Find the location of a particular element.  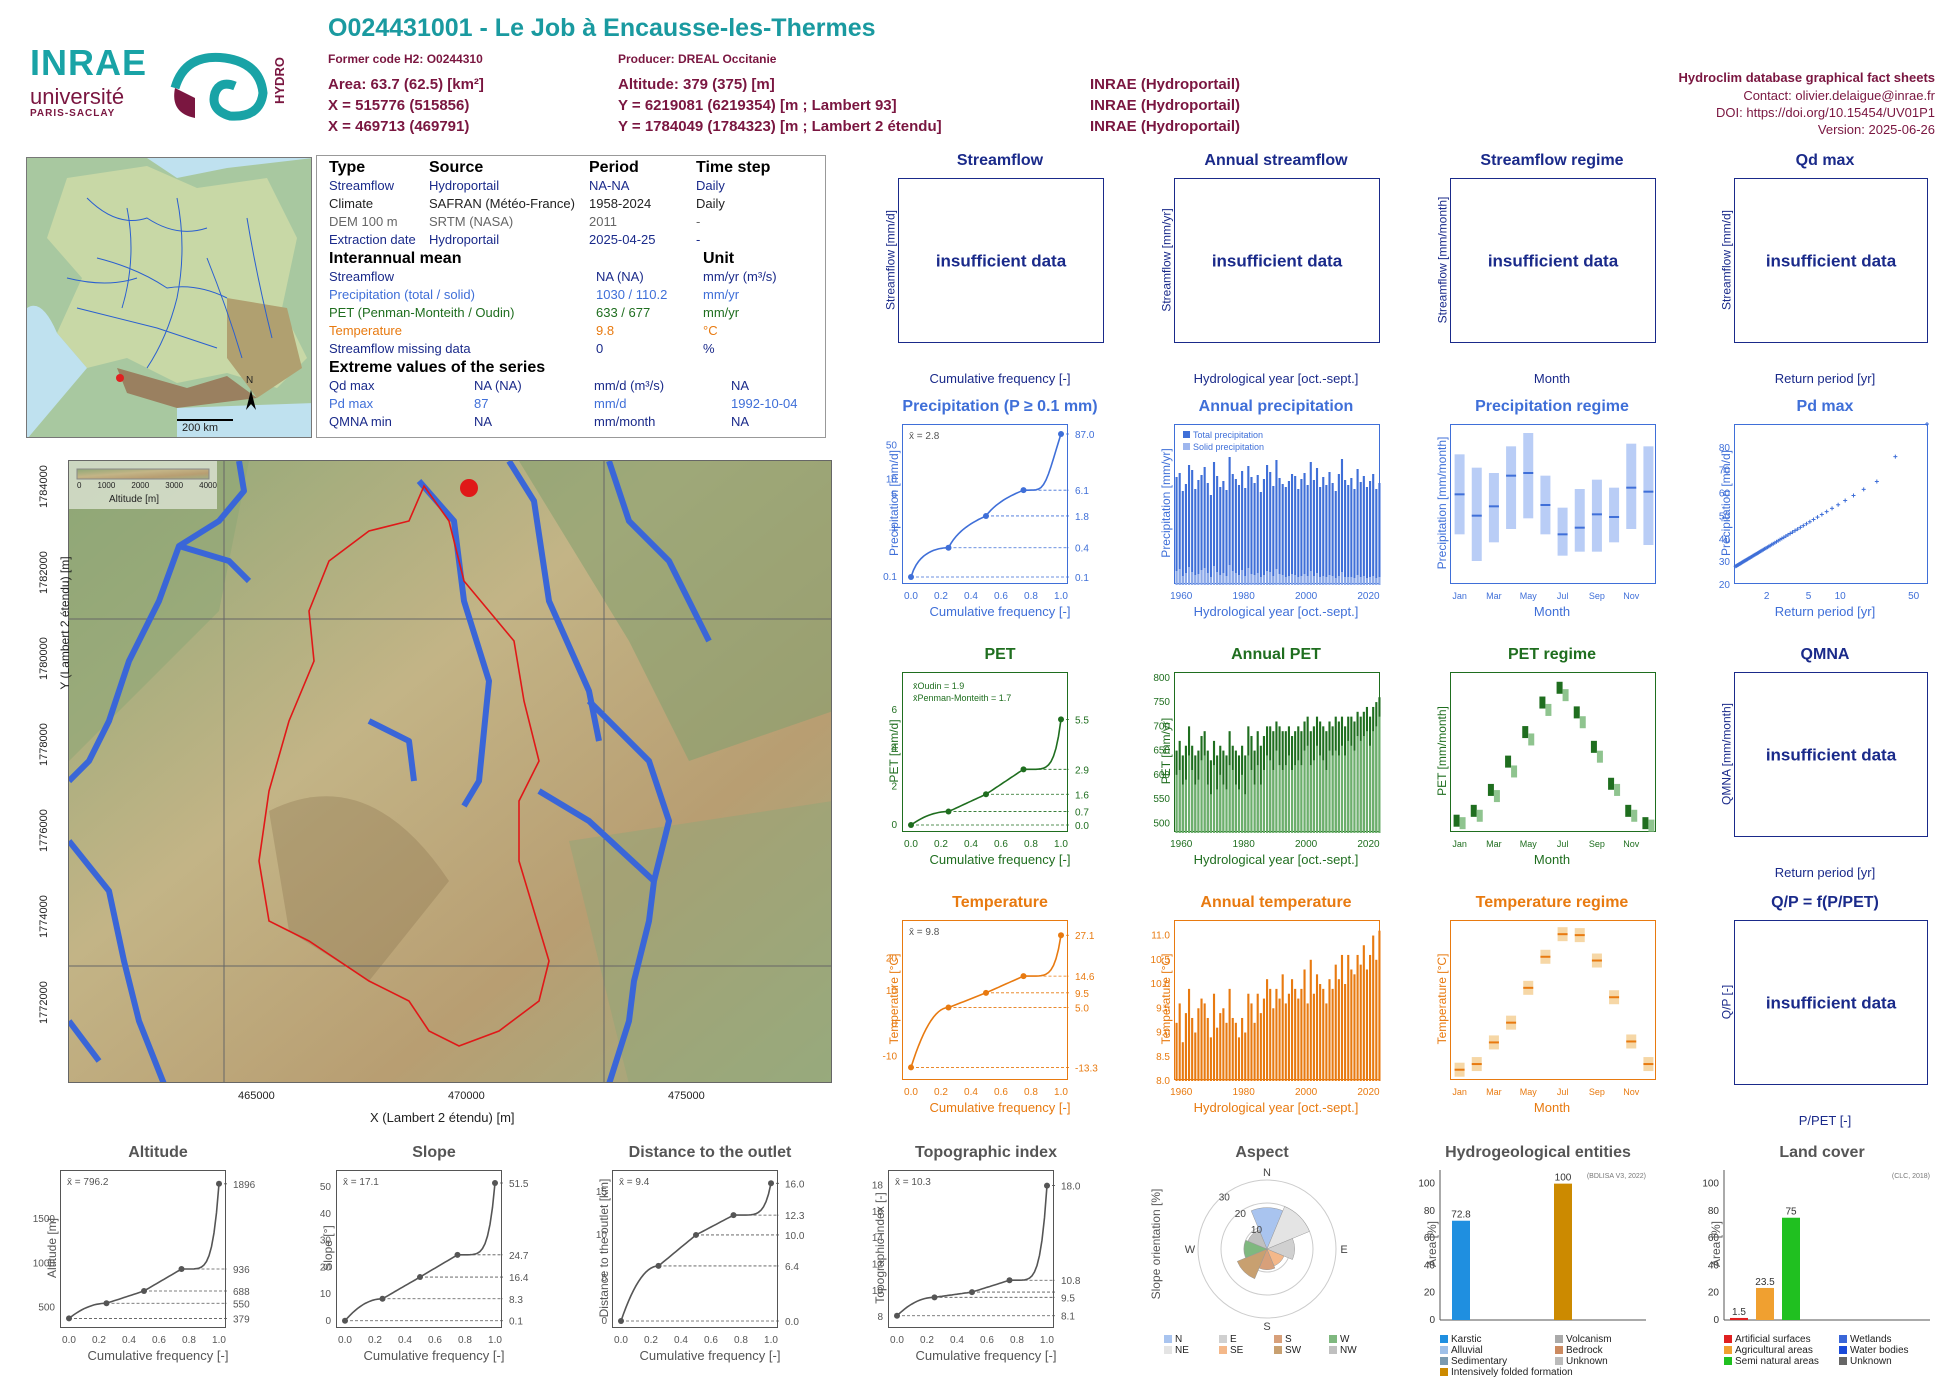

precip-ytick: 1 is located at coordinates (894, 528).